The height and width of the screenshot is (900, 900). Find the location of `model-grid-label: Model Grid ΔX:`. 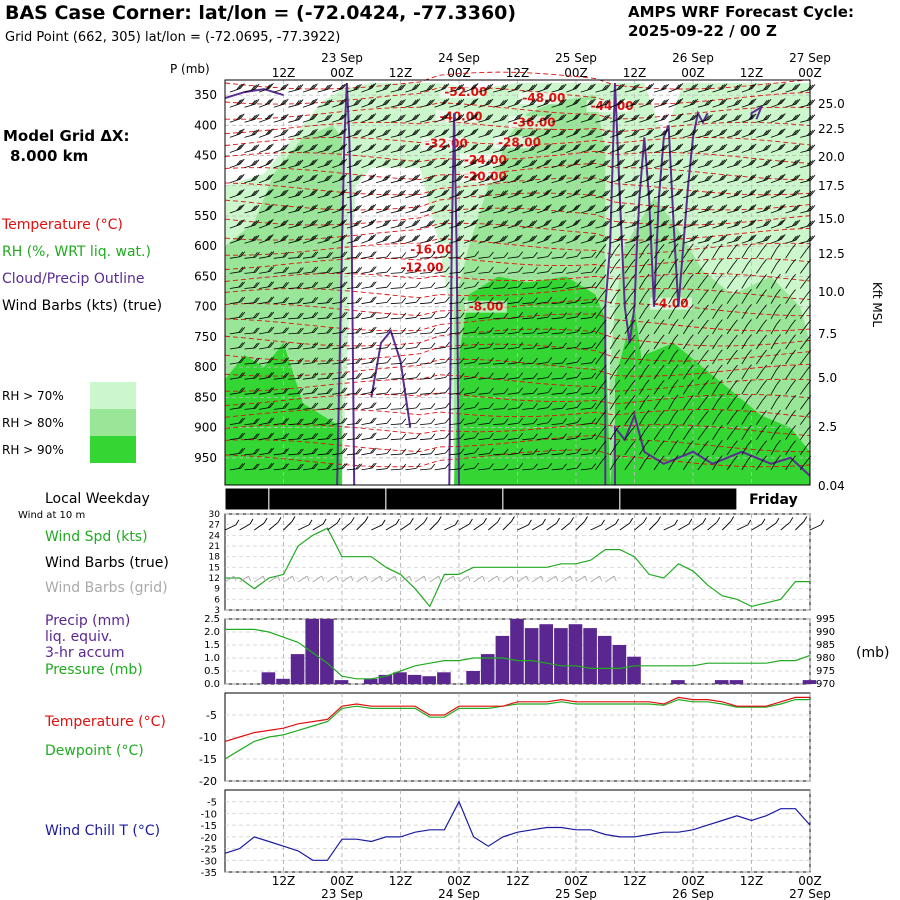

model-grid-label: Model Grid ΔX: is located at coordinates (66, 136).